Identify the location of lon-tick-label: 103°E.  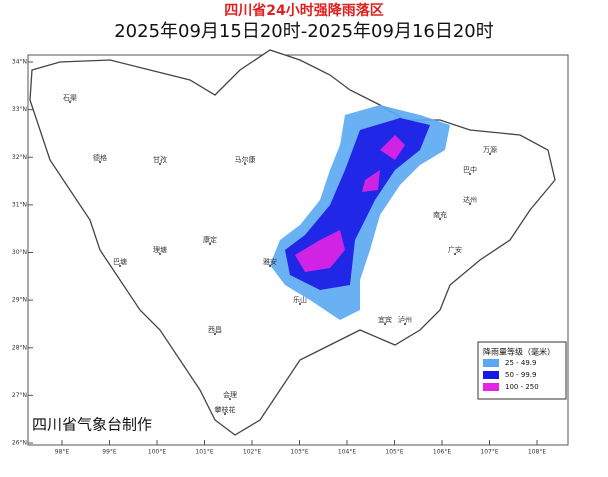
(299, 452).